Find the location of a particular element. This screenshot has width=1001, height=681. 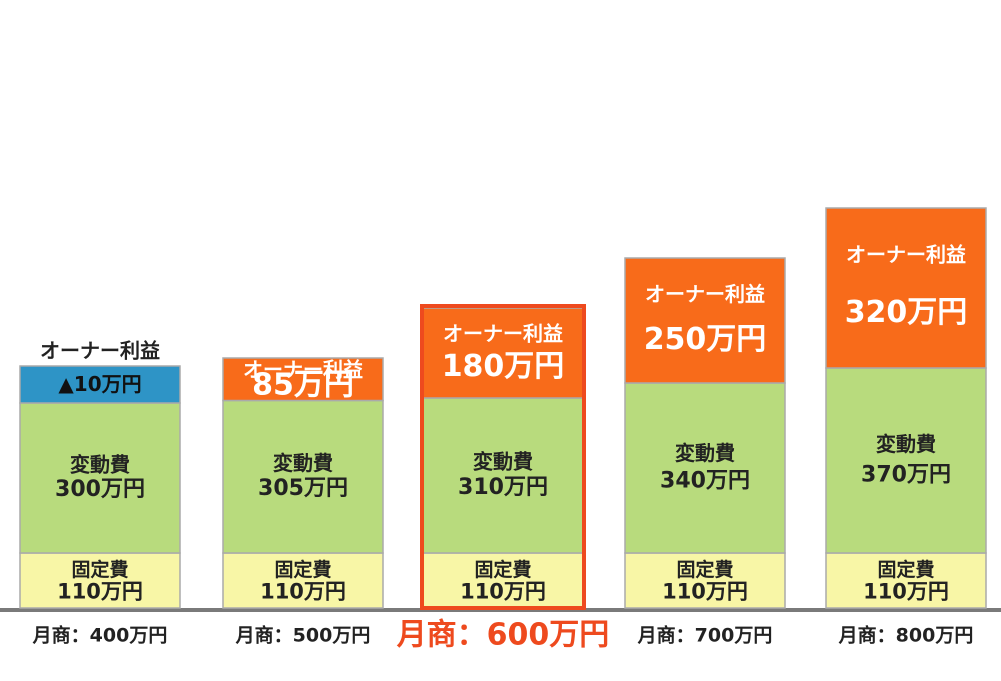

variable-cost-value: 370万円 is located at coordinates (906, 474).